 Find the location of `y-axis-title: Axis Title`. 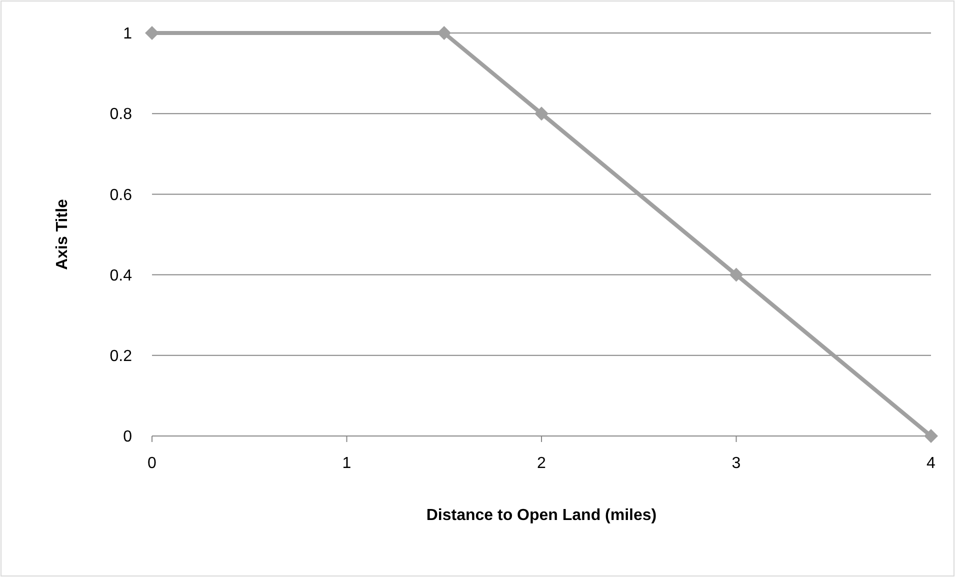

y-axis-title: Axis Title is located at coordinates (62, 234).